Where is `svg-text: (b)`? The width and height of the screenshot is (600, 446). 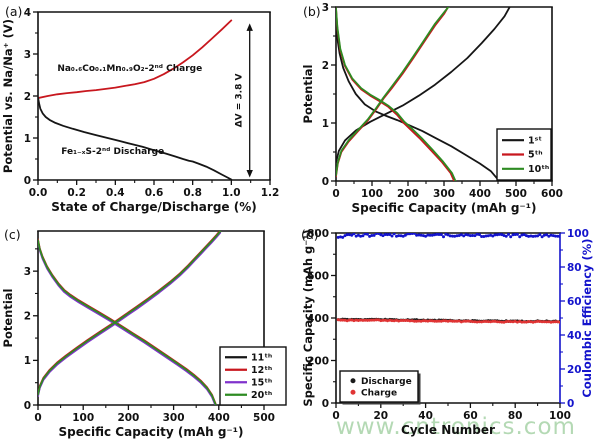
svg-text: (b) is located at coordinates (312, 11).